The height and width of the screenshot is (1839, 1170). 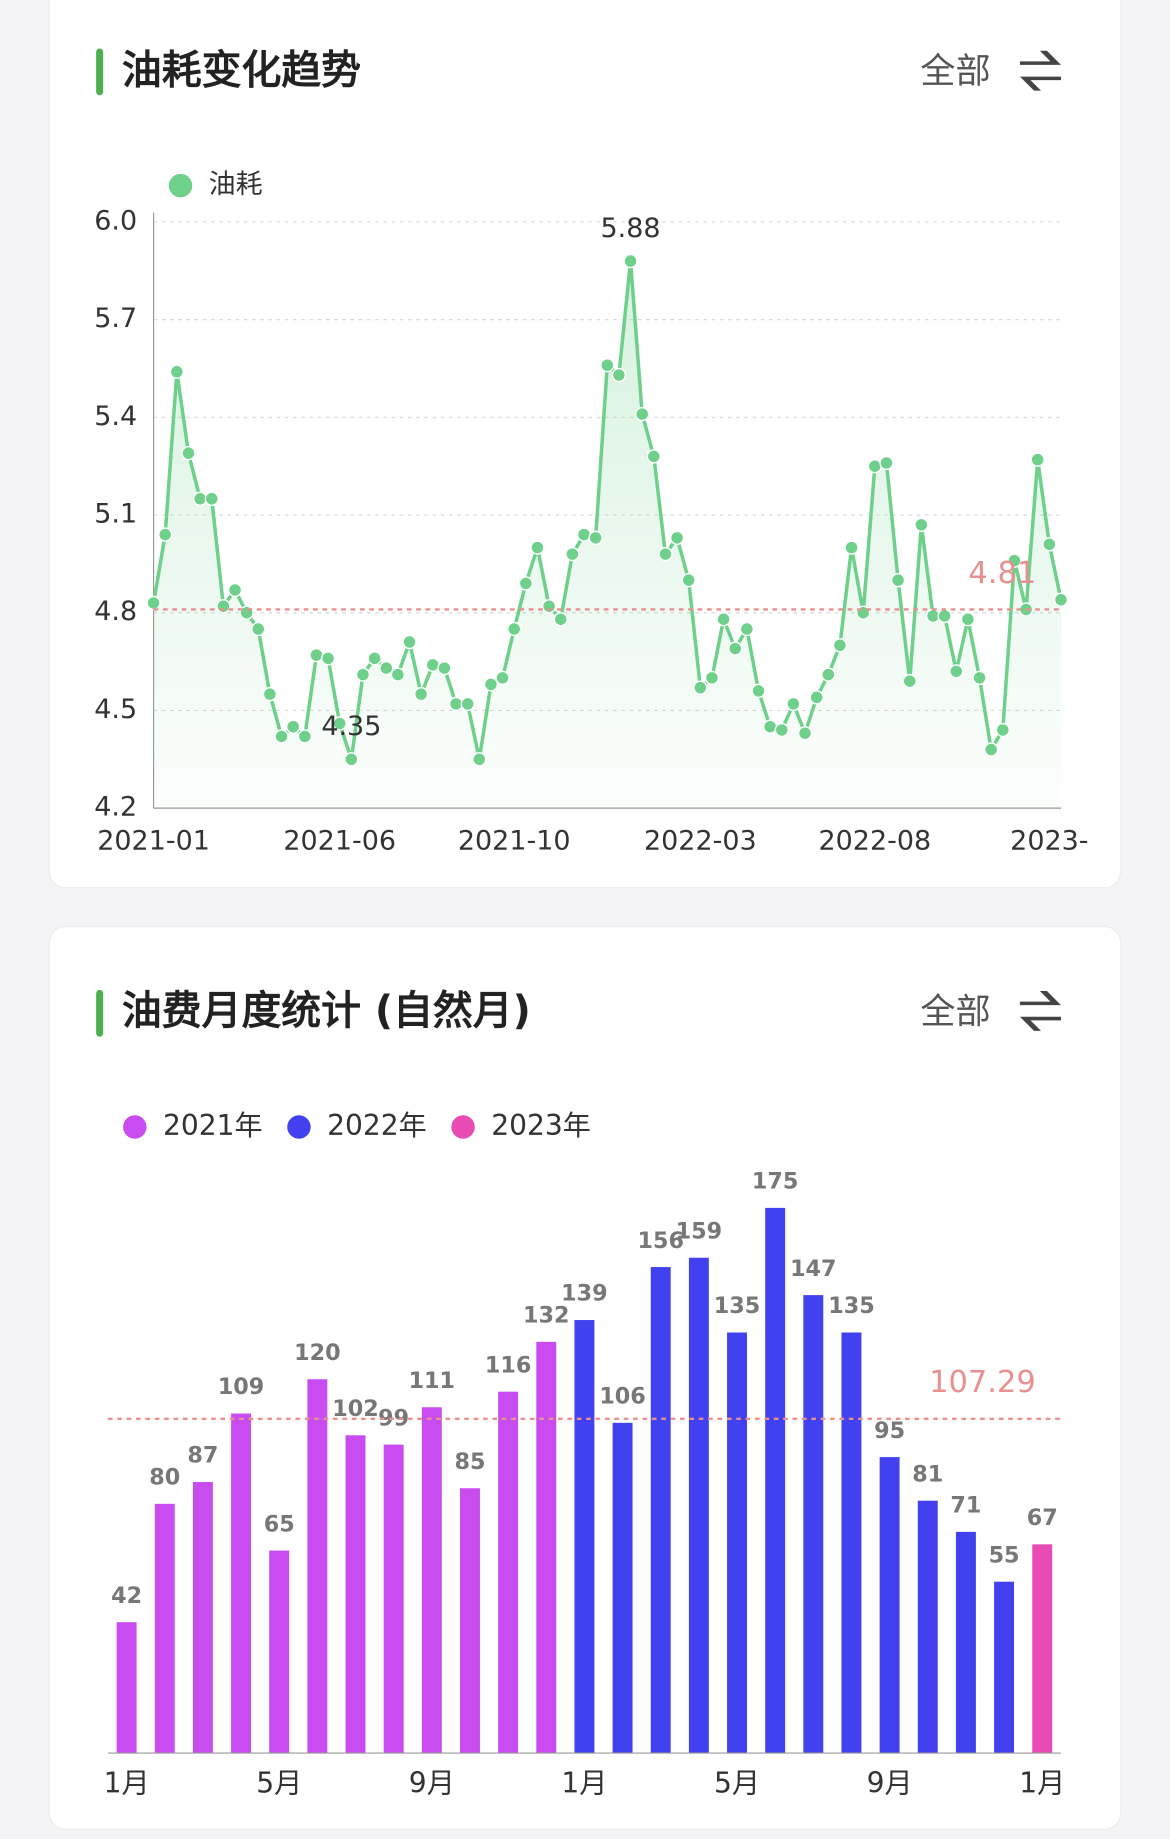 I want to click on y-tick-label: 5.1, so click(x=115, y=514).